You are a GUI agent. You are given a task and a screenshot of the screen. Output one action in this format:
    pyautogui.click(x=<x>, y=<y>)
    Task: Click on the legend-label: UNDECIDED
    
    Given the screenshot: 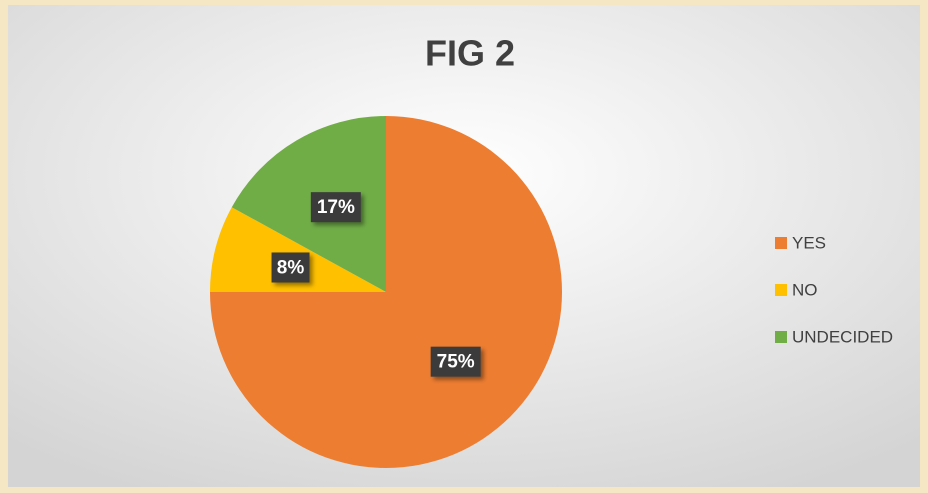 What is the action you would take?
    pyautogui.click(x=842, y=336)
    